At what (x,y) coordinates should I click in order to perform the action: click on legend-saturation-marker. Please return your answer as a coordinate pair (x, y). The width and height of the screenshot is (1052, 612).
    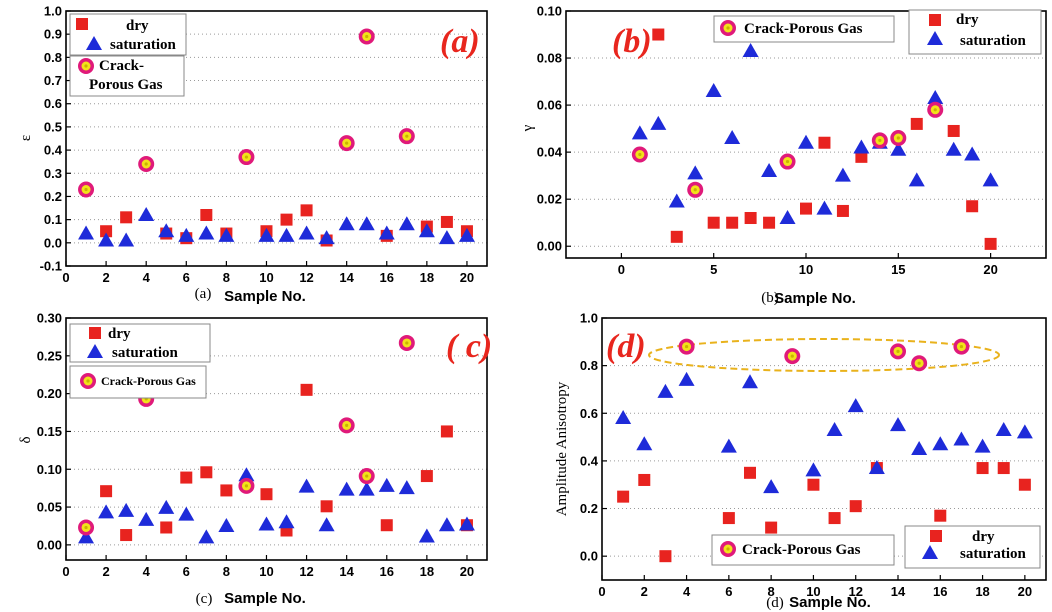
    Looking at the image, I should click on (94, 43).